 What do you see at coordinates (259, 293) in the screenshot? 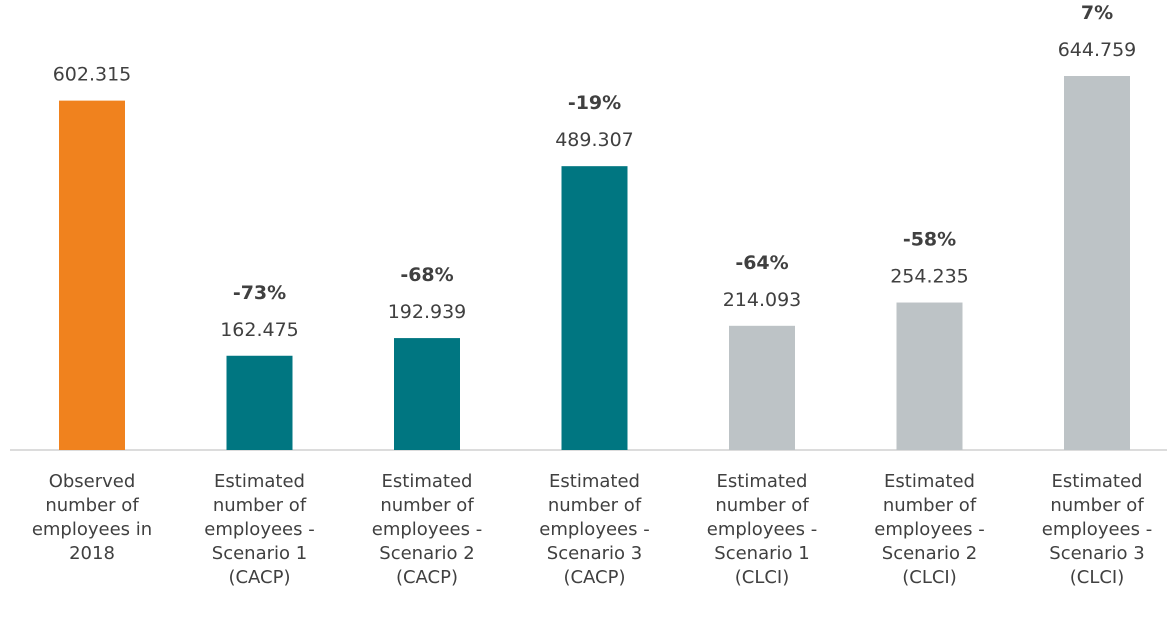
I see `change-label: -73%` at bounding box center [259, 293].